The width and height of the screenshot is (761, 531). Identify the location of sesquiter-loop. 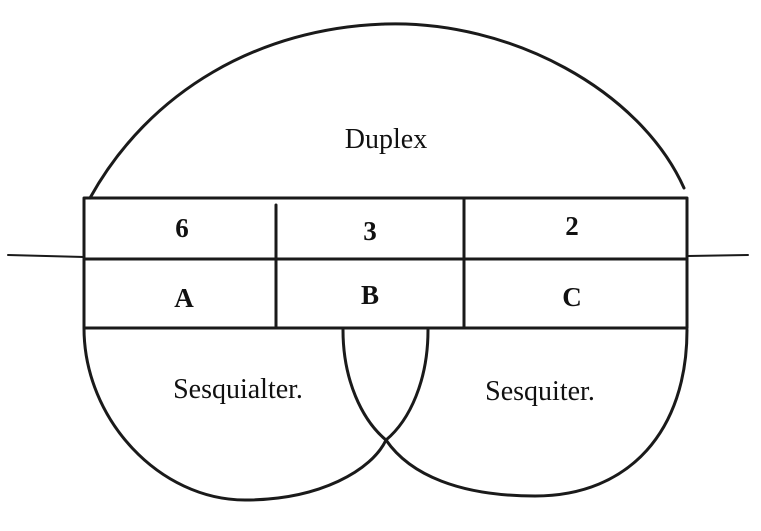
(536, 413).